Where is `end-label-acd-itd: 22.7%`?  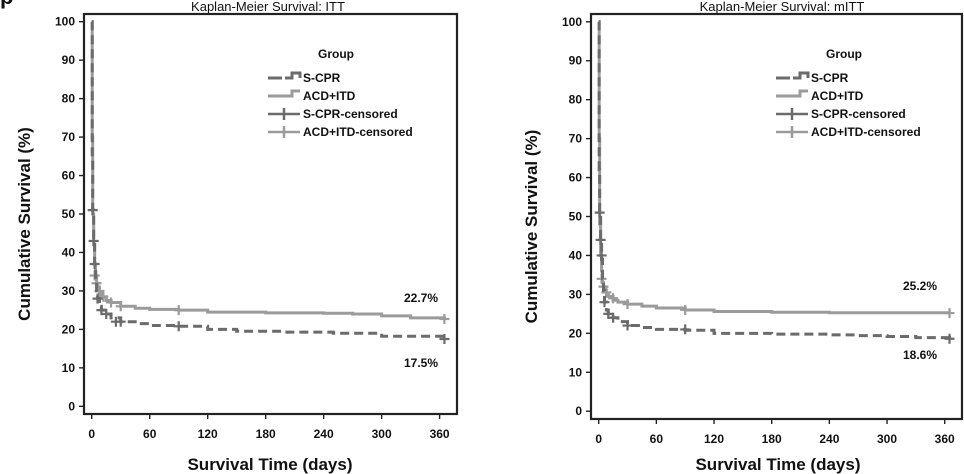
end-label-acd-itd: 22.7% is located at coordinates (421, 298).